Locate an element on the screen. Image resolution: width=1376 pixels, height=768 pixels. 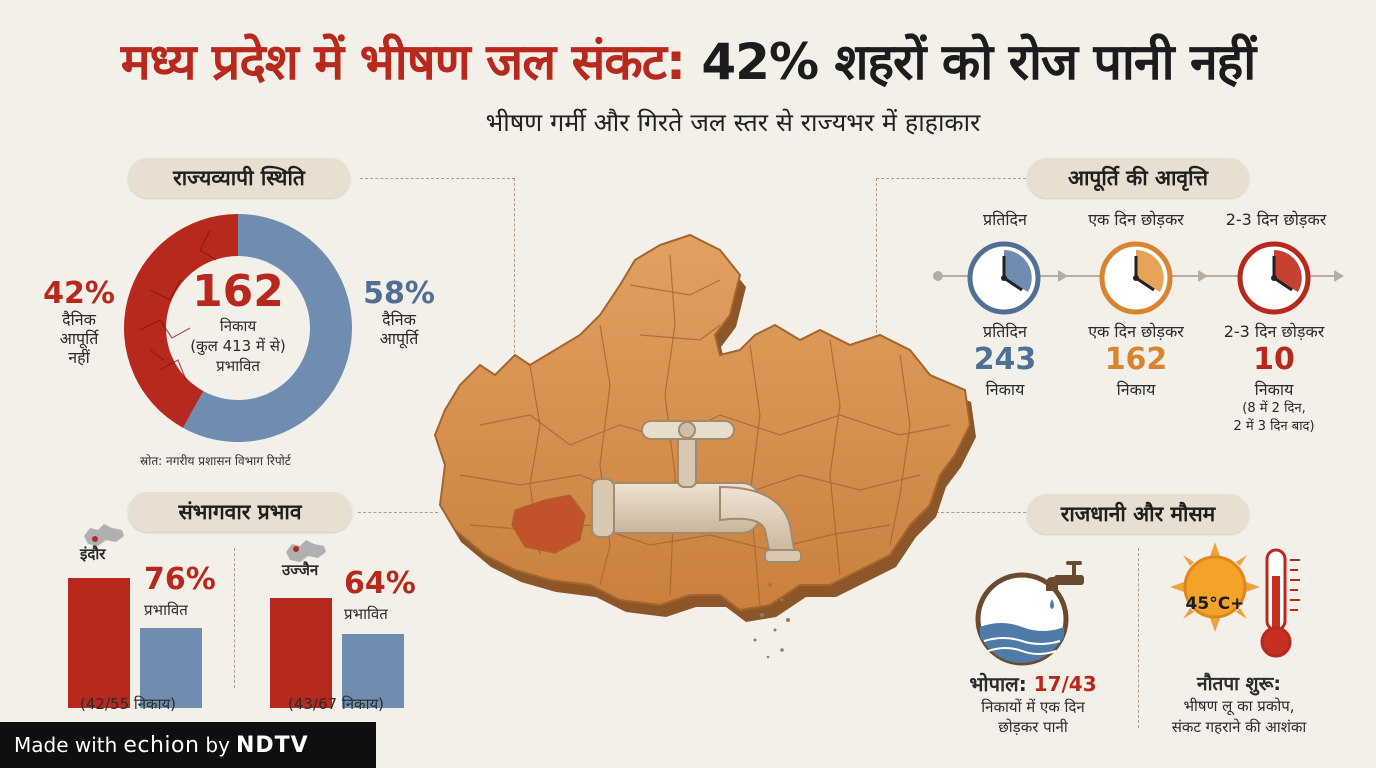
no-daily-supply-label: 42% दैनिक आपूर्ति नहीं is located at coordinates (79, 322).